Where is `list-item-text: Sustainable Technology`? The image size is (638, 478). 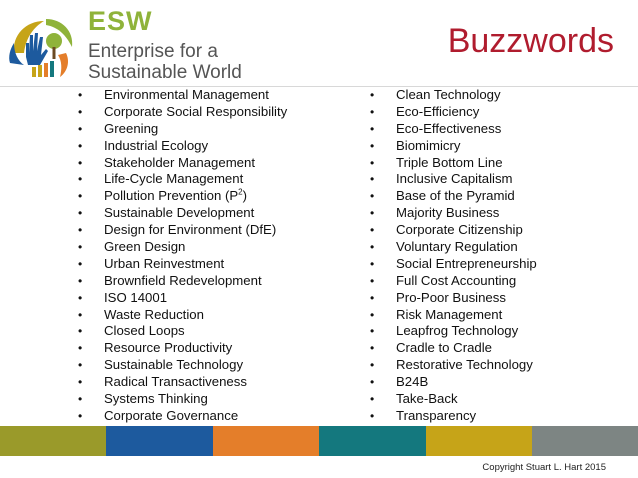 list-item-text: Sustainable Technology is located at coordinates (174, 365).